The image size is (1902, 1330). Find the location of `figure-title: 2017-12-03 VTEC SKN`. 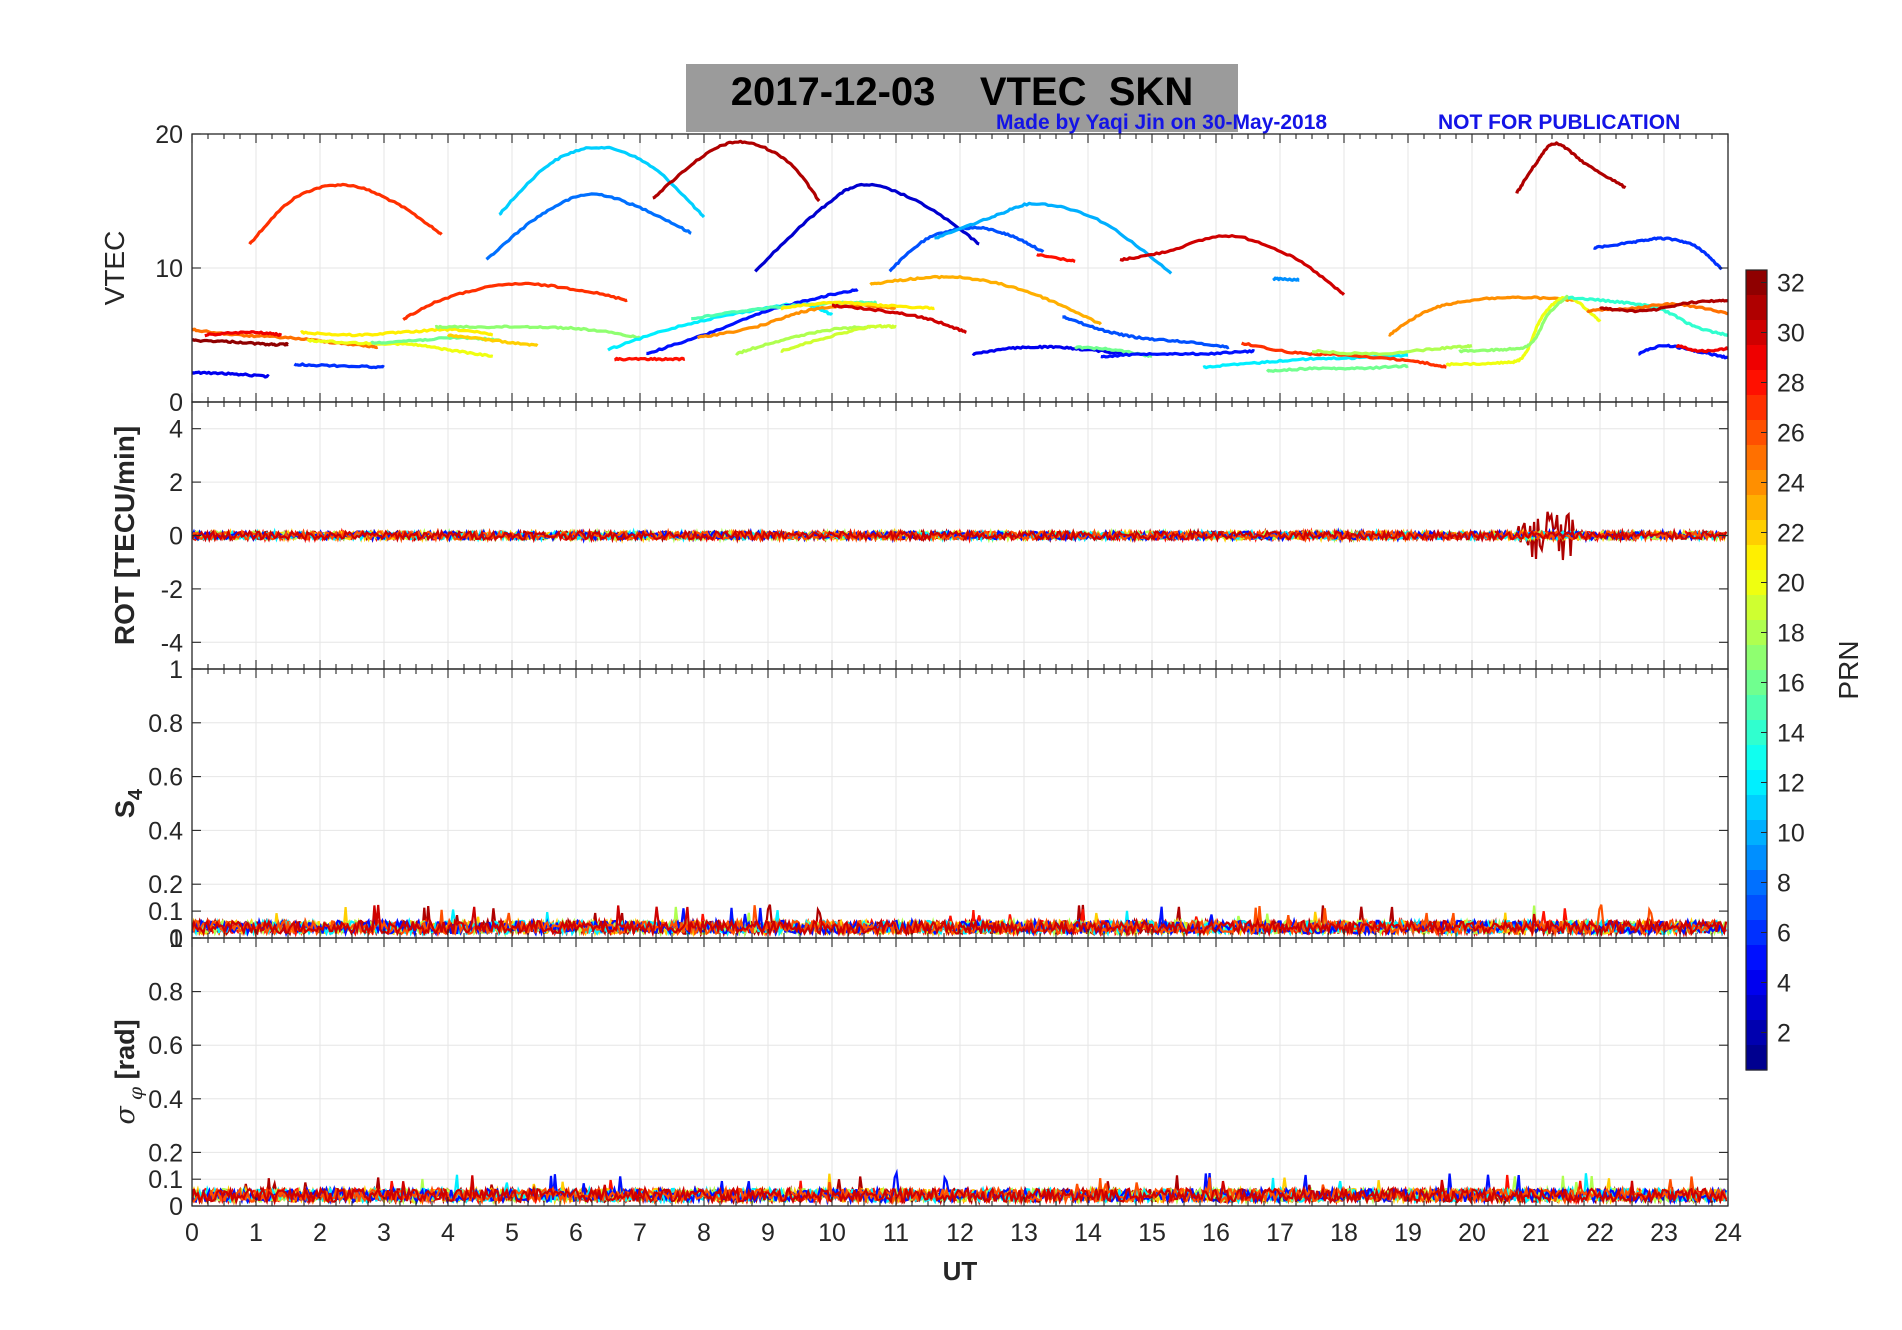

figure-title: 2017-12-03 VTEC SKN is located at coordinates (962, 92).